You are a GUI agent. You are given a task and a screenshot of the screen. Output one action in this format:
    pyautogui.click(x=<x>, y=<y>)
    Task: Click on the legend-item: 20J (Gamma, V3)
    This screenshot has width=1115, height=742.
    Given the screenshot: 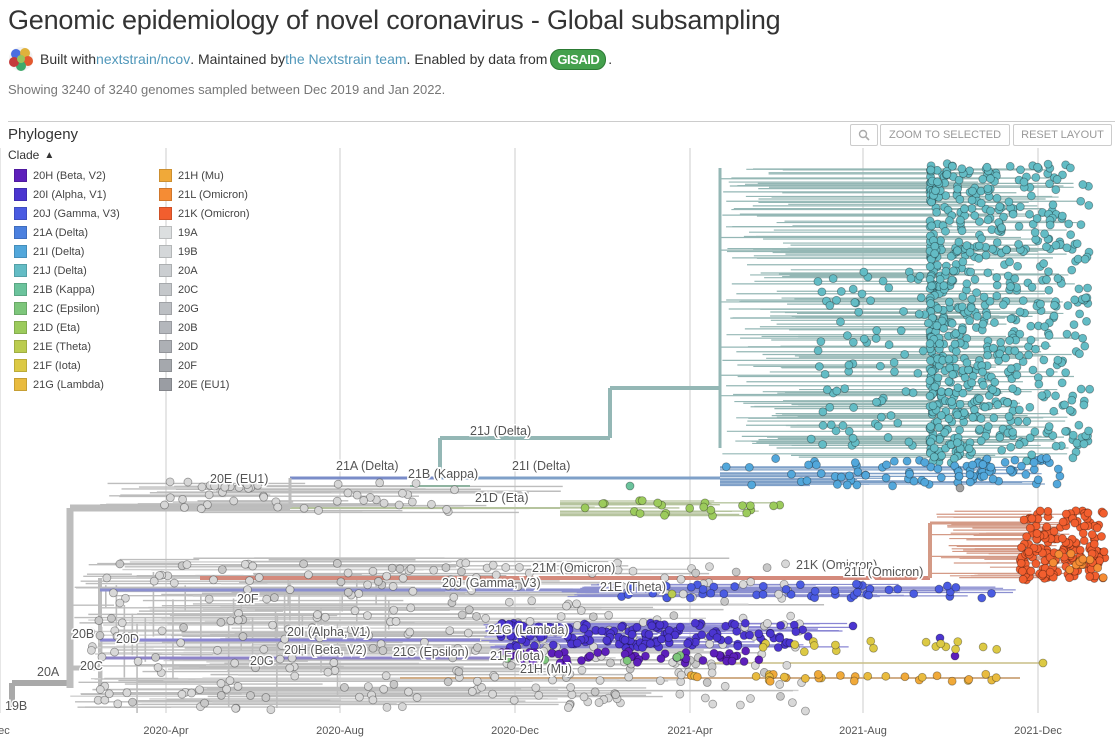 What is the action you would take?
    pyautogui.click(x=80, y=213)
    